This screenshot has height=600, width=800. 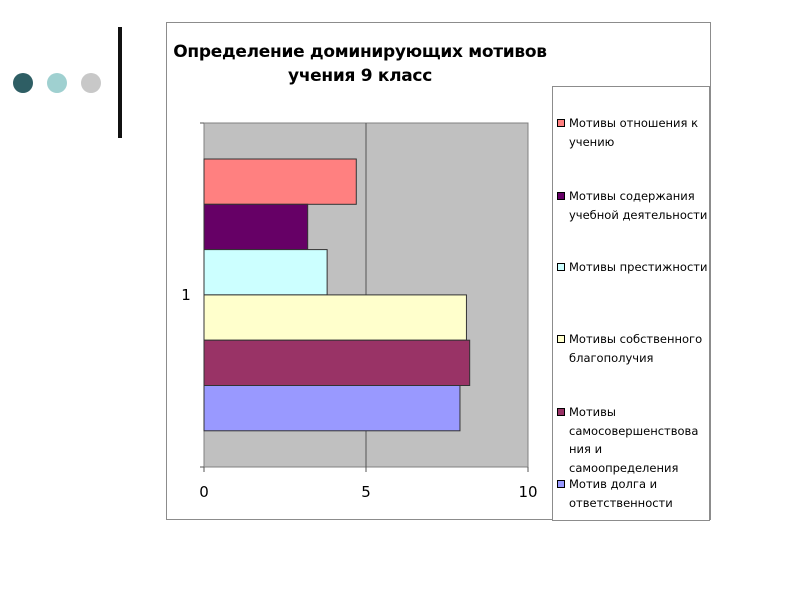 I want to click on legend-label-5-line-1: Мотивы, so click(x=592, y=412).